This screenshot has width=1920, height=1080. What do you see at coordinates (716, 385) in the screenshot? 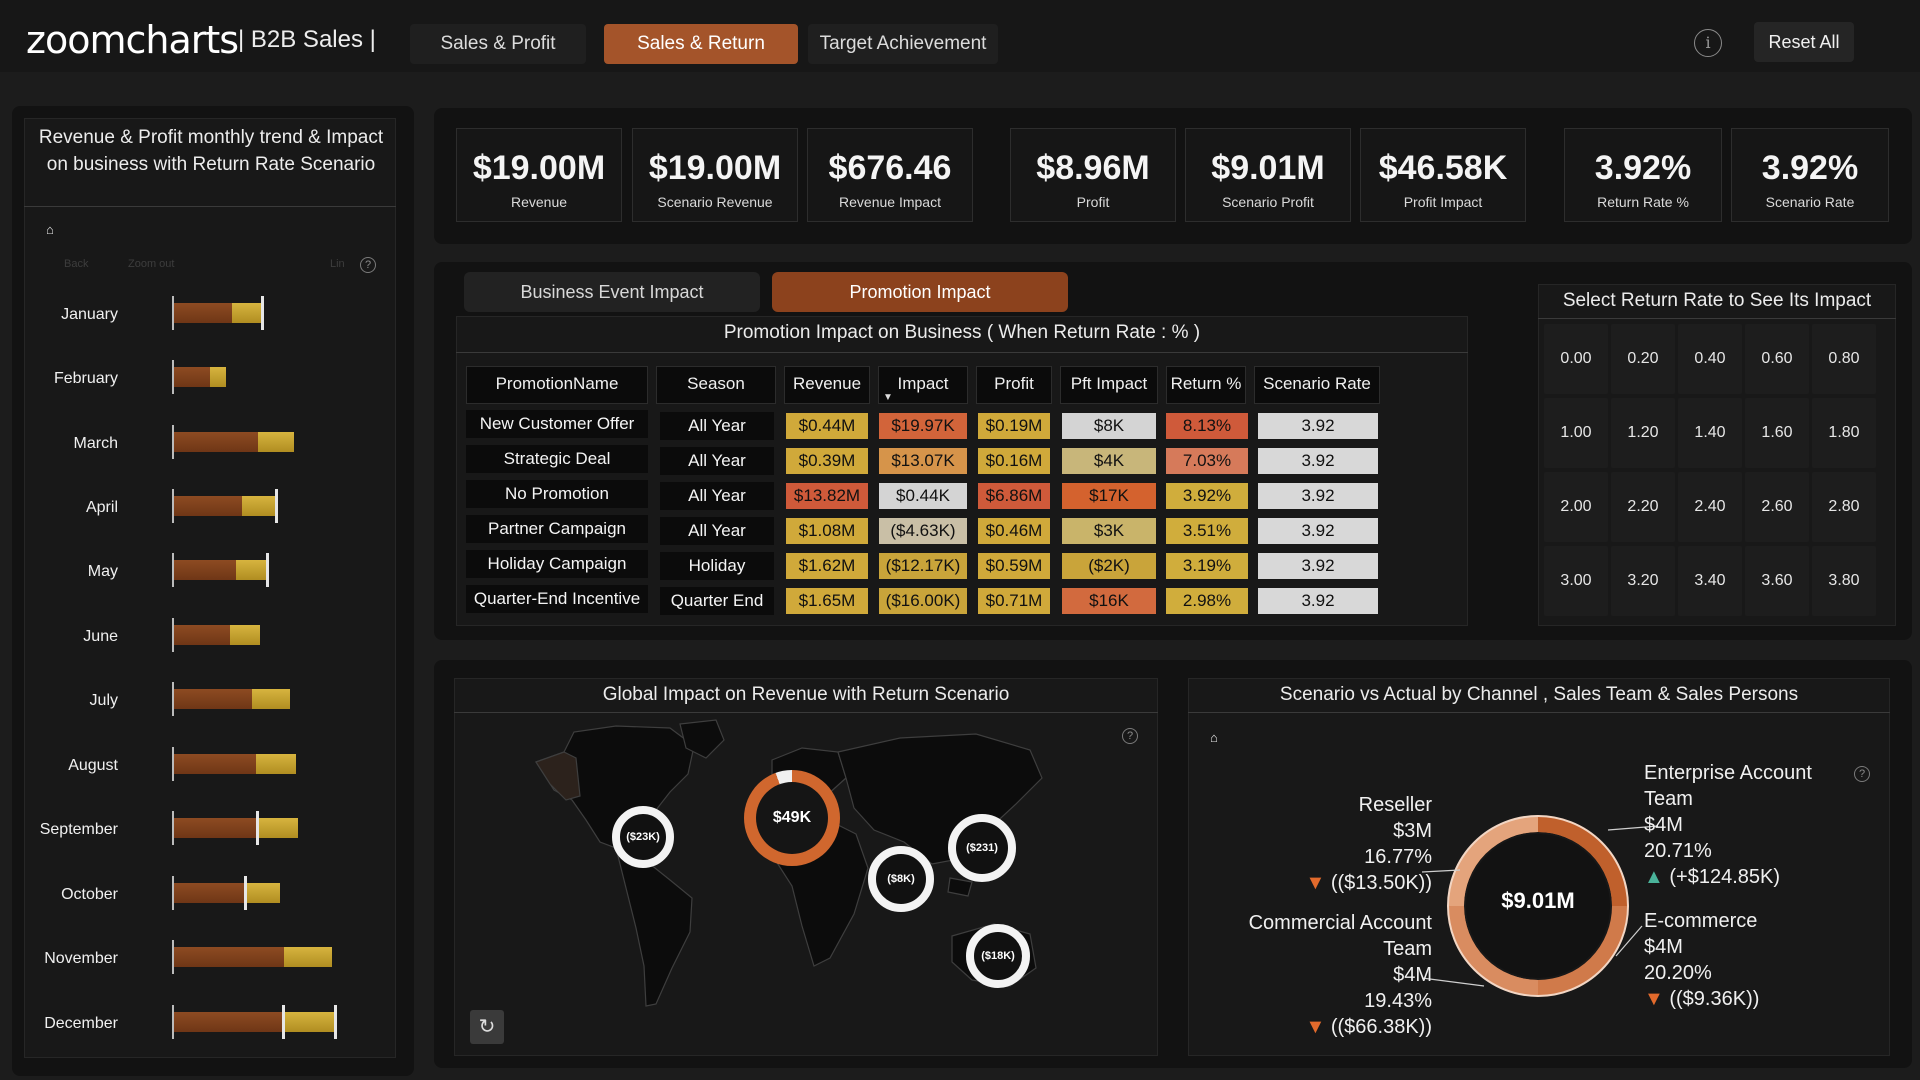
I see `column-header: Season` at bounding box center [716, 385].